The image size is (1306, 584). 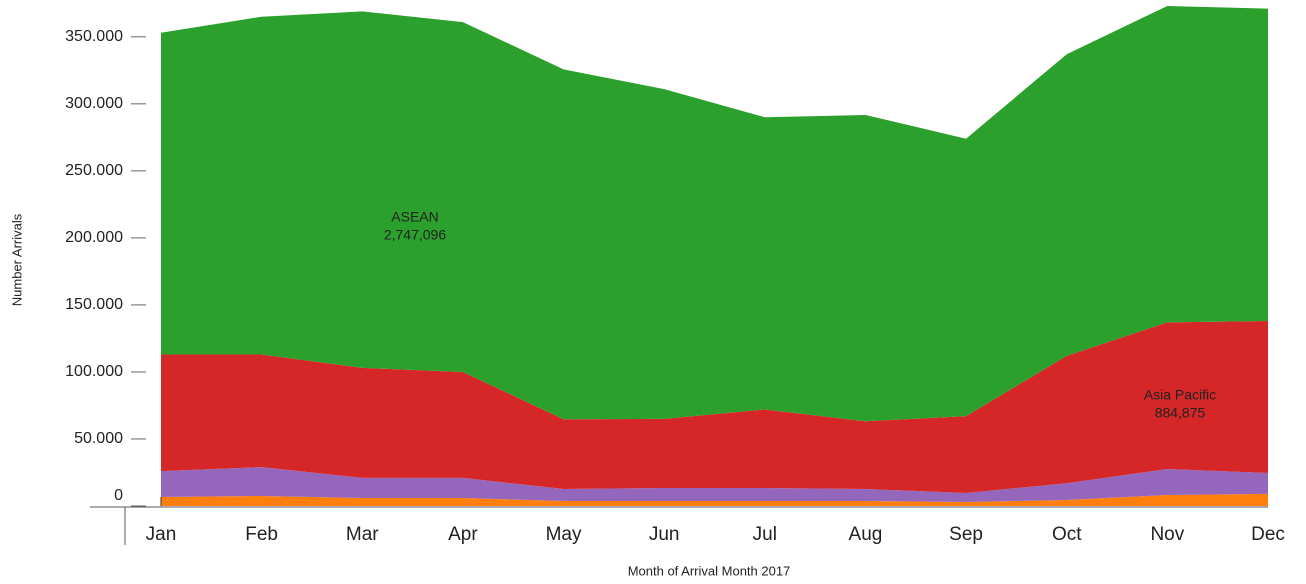 What do you see at coordinates (463, 534) in the screenshot?
I see `x-tick-label: Apr` at bounding box center [463, 534].